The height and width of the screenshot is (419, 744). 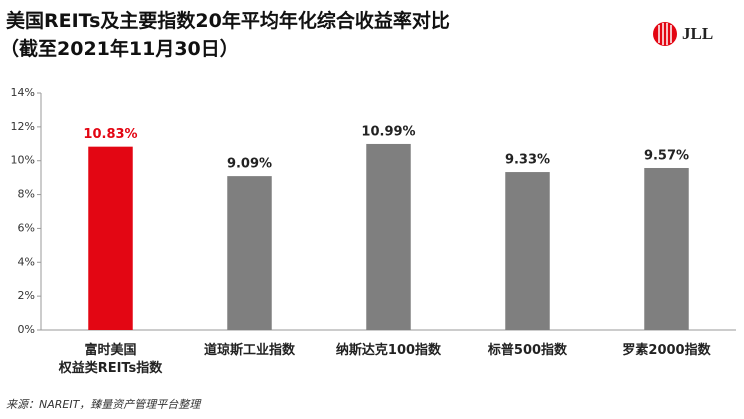 I want to click on x-tick-label: 标普500指数, so click(x=527, y=350).